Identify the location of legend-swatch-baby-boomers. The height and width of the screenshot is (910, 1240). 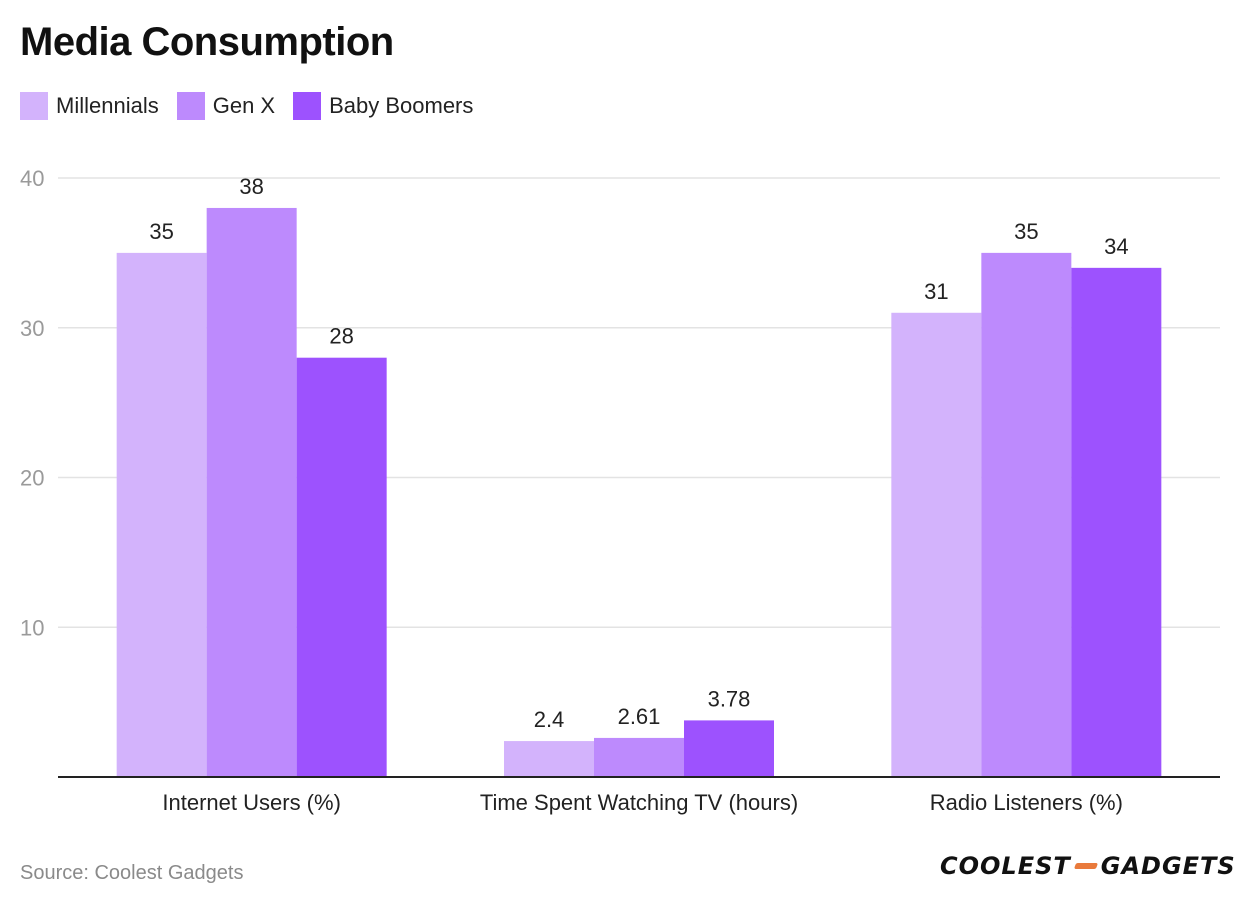
(307, 106).